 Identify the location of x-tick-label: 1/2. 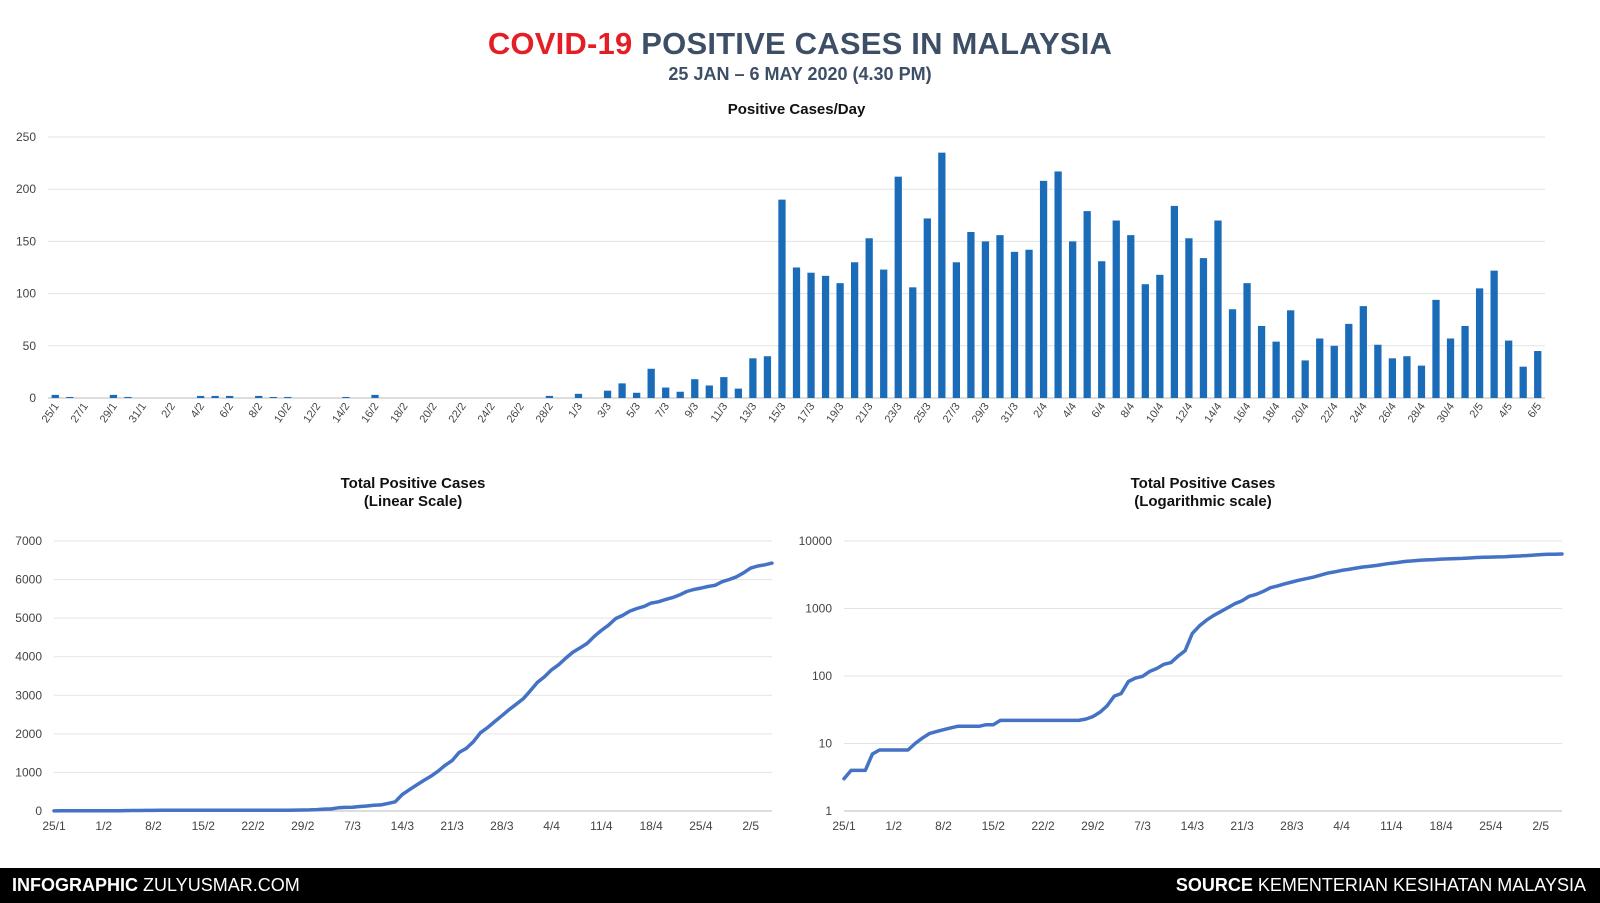
(893, 826).